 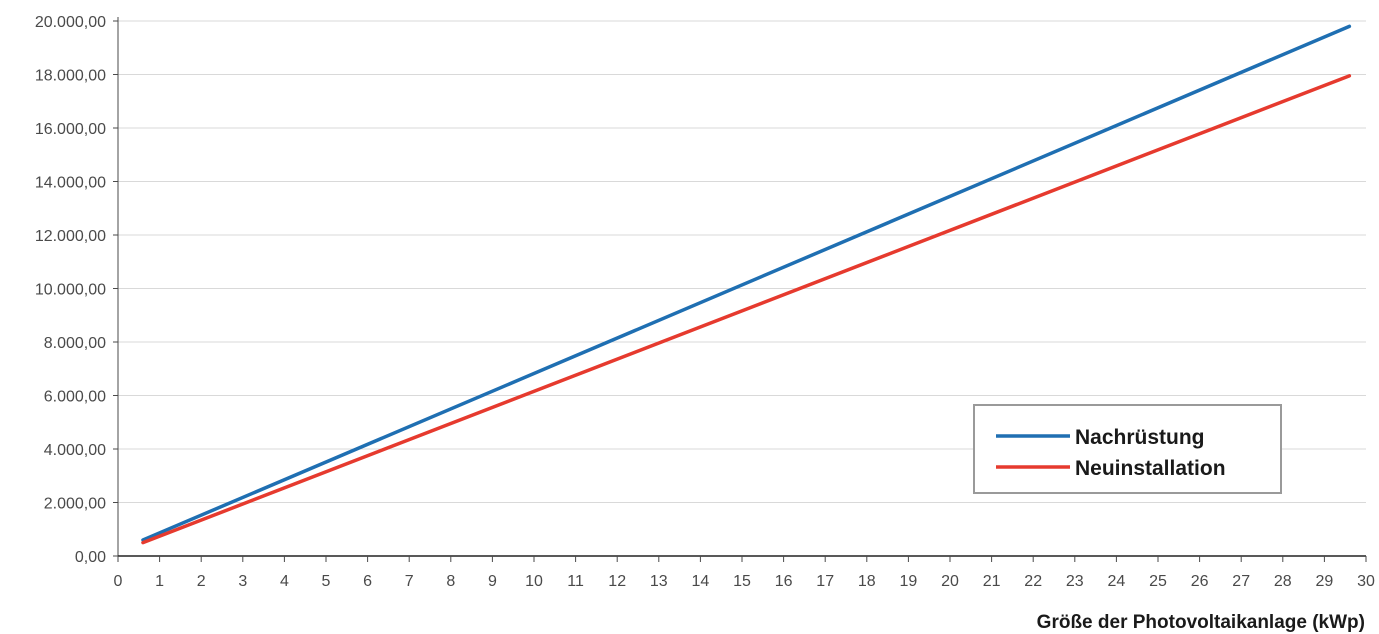 What do you see at coordinates (1366, 581) in the screenshot?
I see `x-tick-label: 30` at bounding box center [1366, 581].